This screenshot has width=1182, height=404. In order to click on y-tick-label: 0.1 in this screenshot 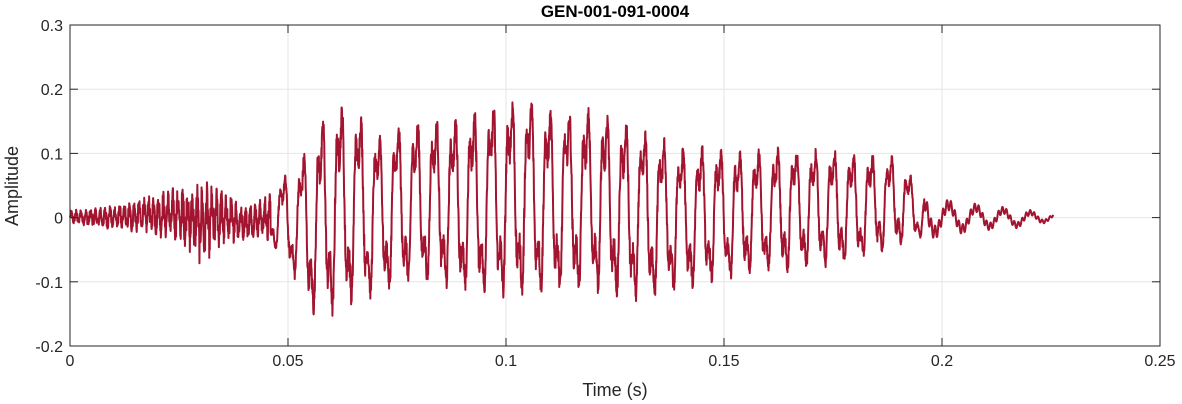, I will do `click(52, 154)`.